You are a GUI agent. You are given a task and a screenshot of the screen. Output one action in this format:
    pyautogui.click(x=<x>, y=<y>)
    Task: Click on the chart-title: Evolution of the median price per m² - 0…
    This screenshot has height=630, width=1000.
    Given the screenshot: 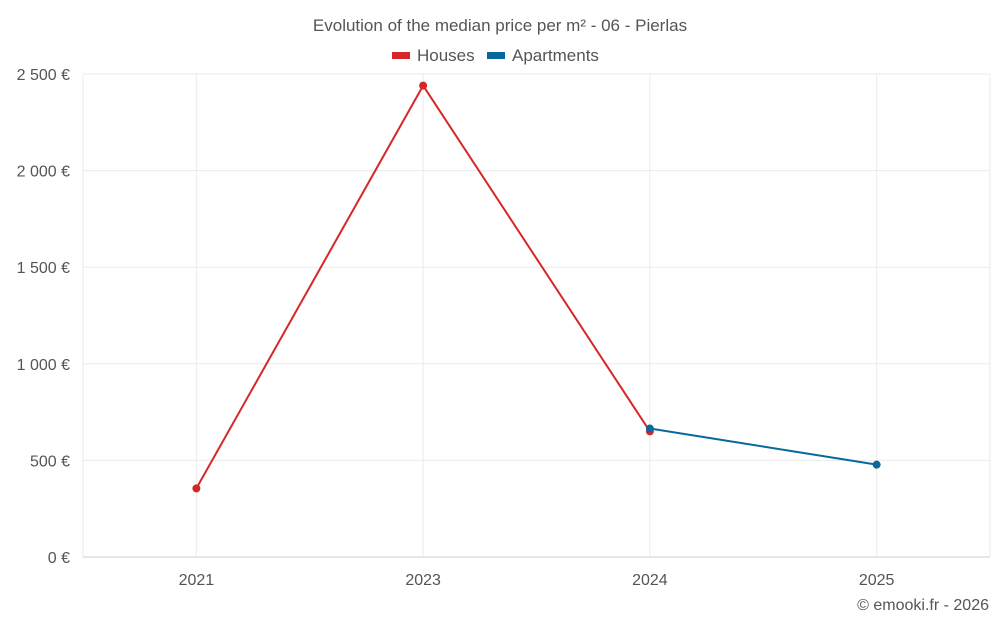 What is the action you would take?
    pyautogui.click(x=500, y=25)
    